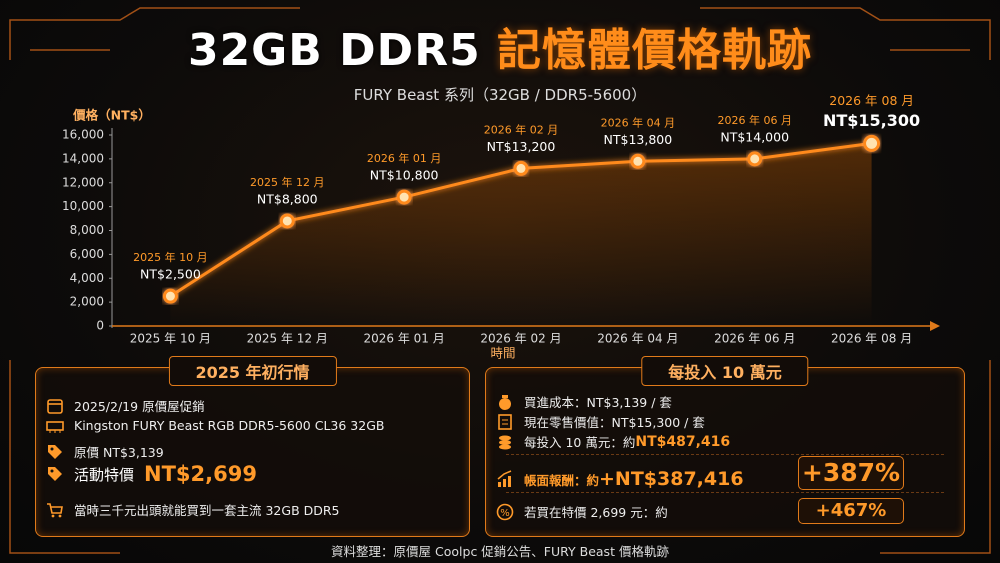 This screenshot has height=563, width=1000. I want to click on note-text: 當時三千元出頭就能買到一套主流 32GB DDR5, so click(207, 510).